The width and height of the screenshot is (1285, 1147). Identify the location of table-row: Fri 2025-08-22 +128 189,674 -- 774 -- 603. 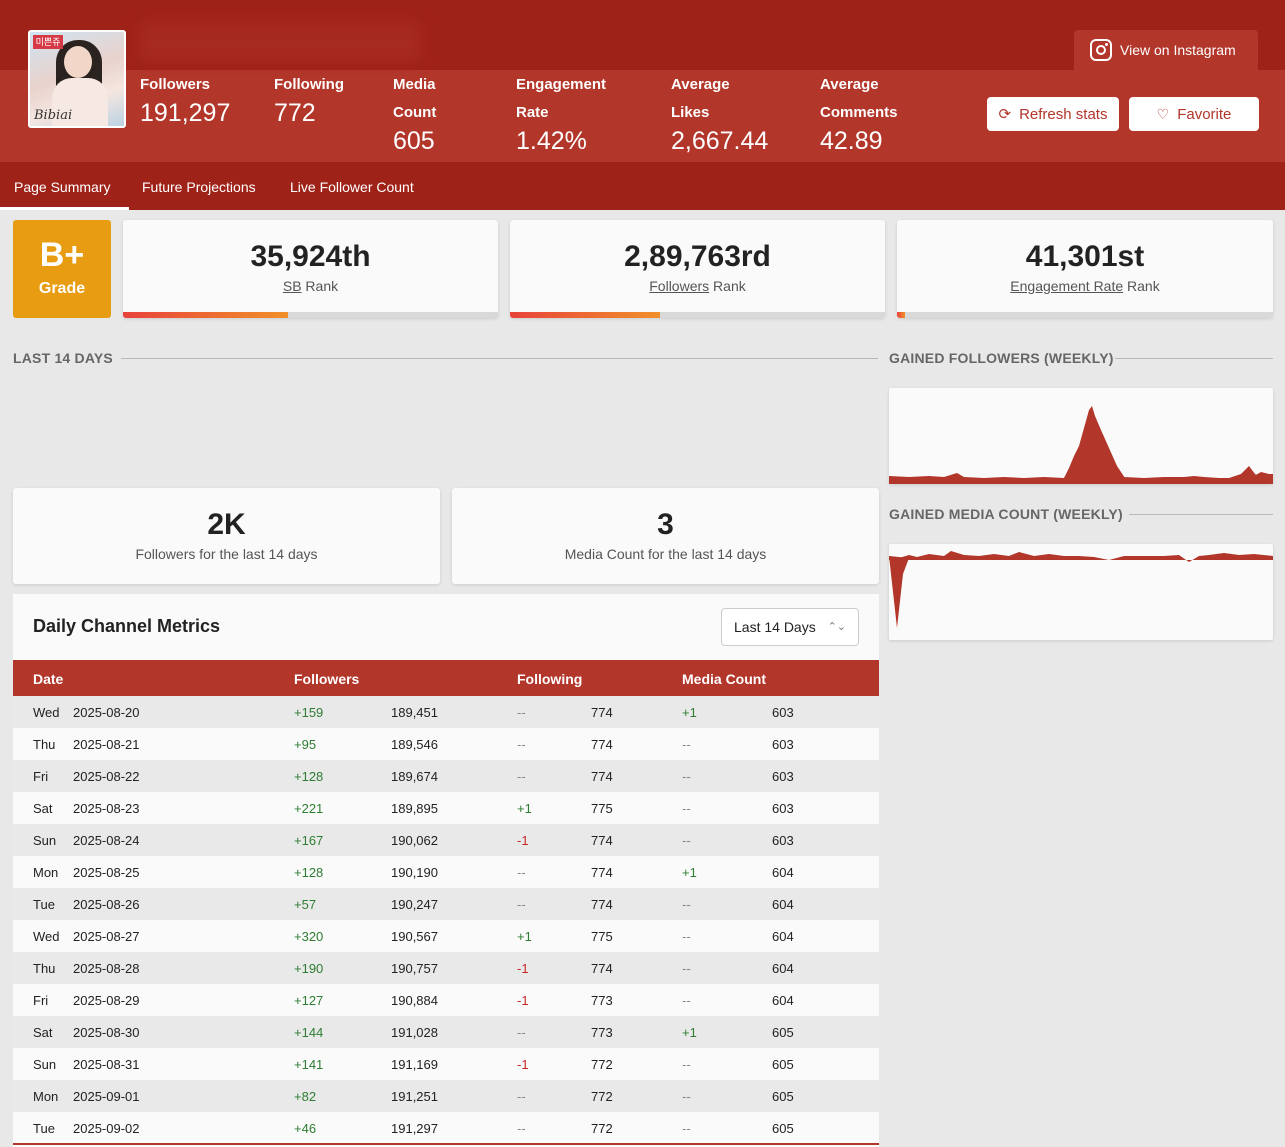
(446, 776).